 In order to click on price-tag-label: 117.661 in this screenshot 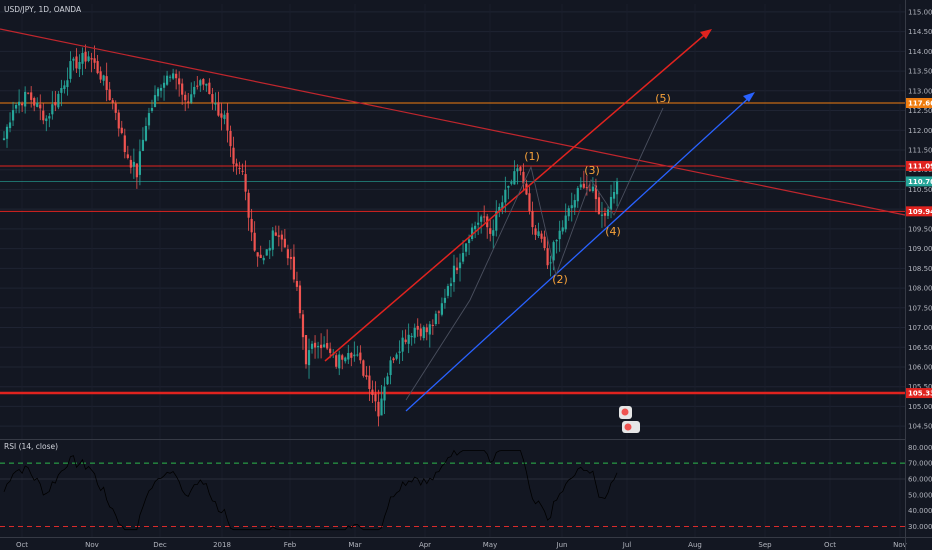, I will do `click(920, 104)`.